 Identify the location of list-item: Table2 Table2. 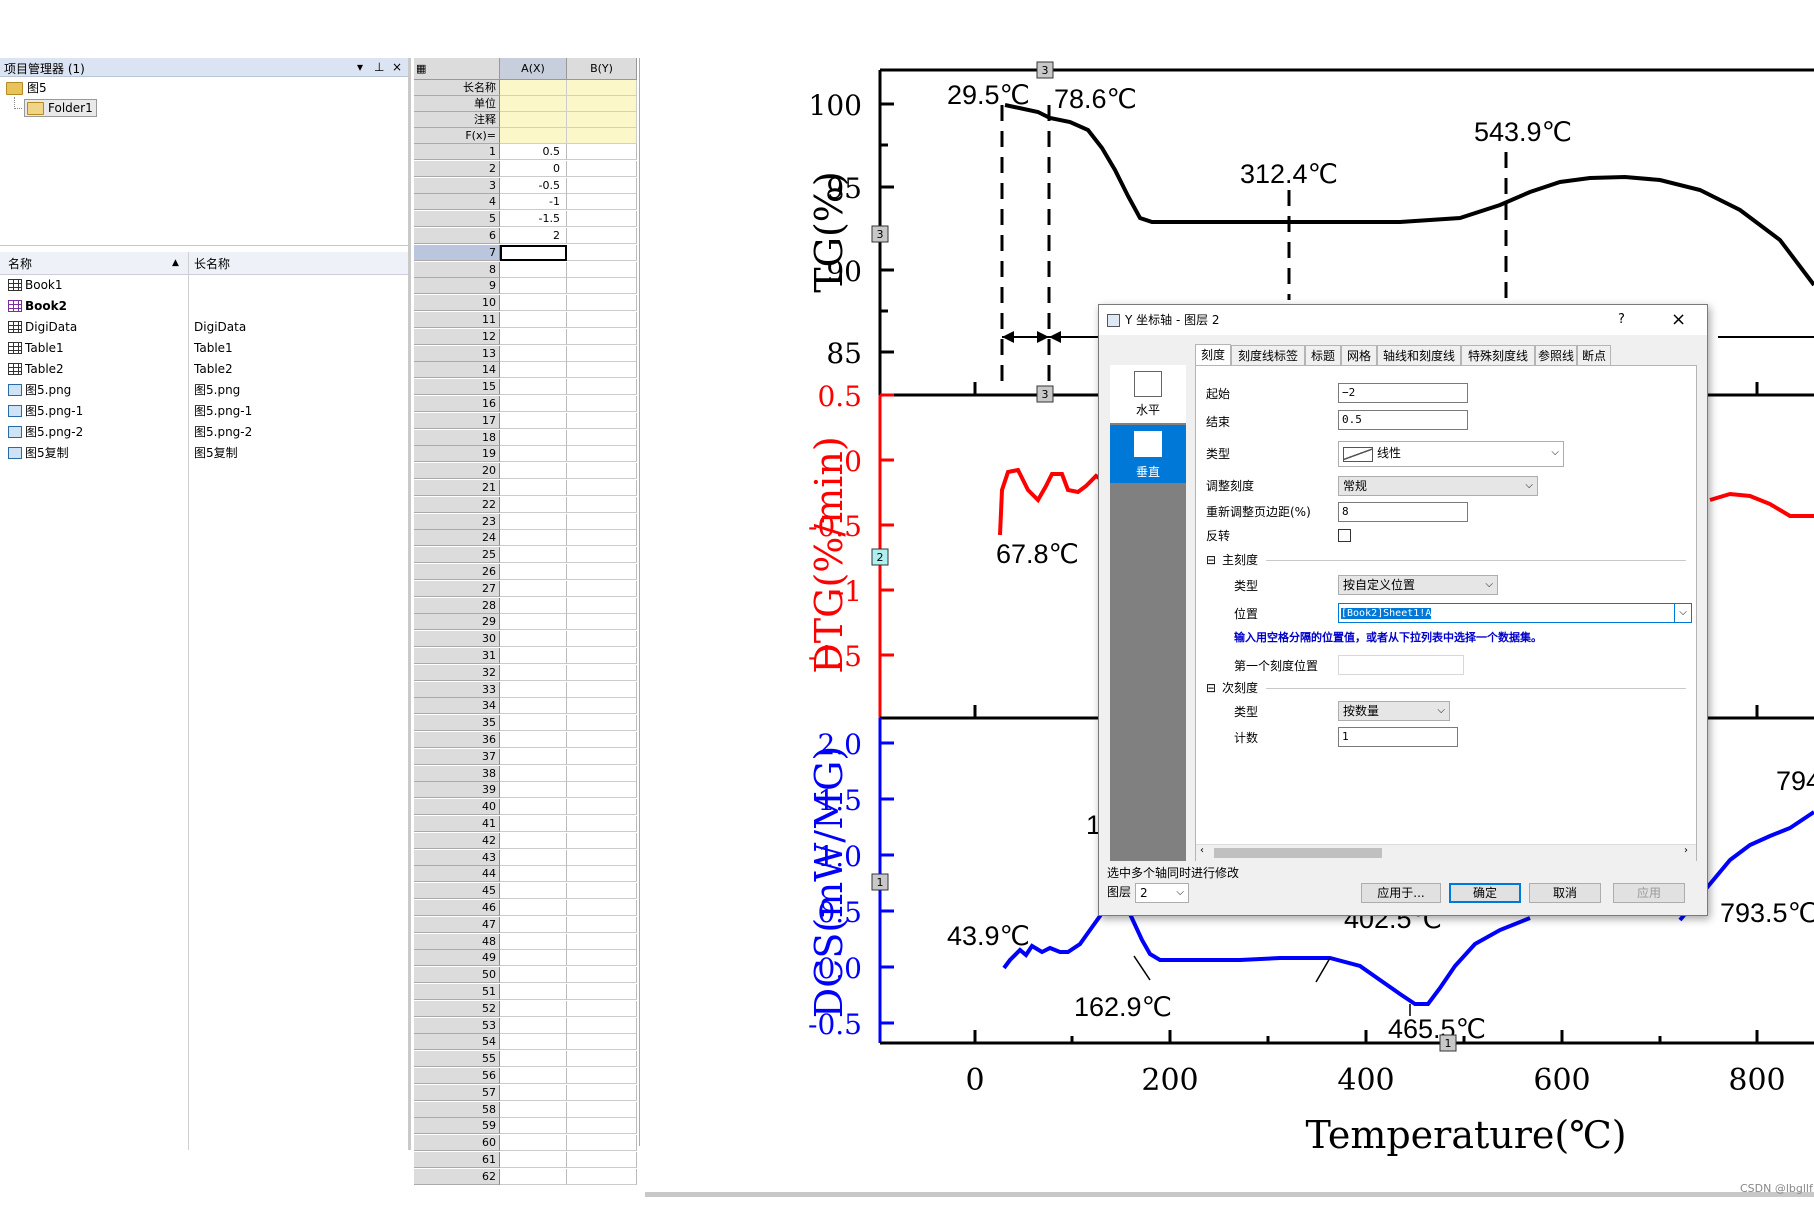
(205, 369).